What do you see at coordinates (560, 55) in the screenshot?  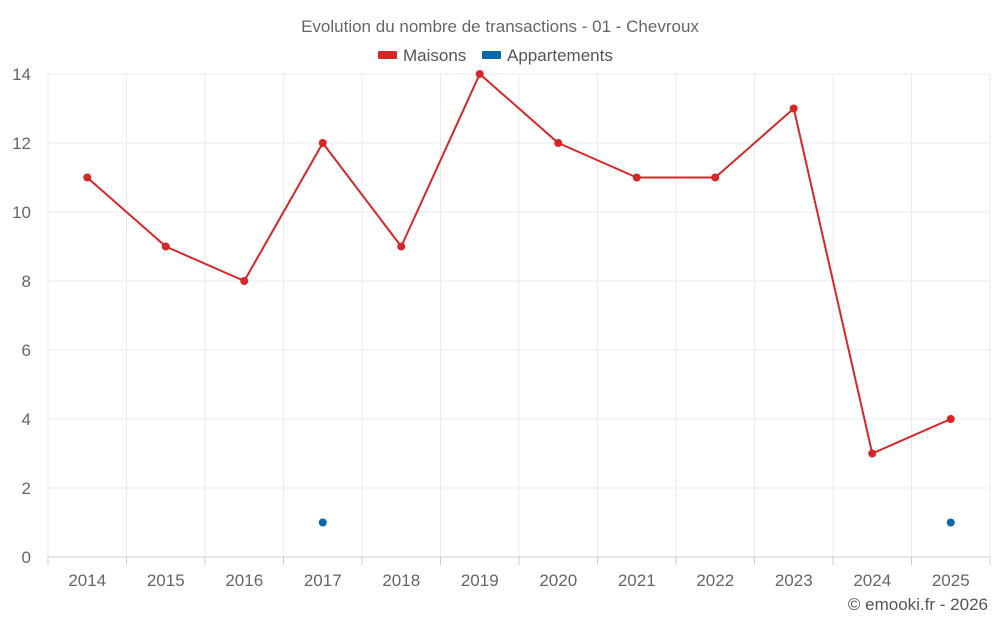 I see `legend-label-appartements: Appartements` at bounding box center [560, 55].